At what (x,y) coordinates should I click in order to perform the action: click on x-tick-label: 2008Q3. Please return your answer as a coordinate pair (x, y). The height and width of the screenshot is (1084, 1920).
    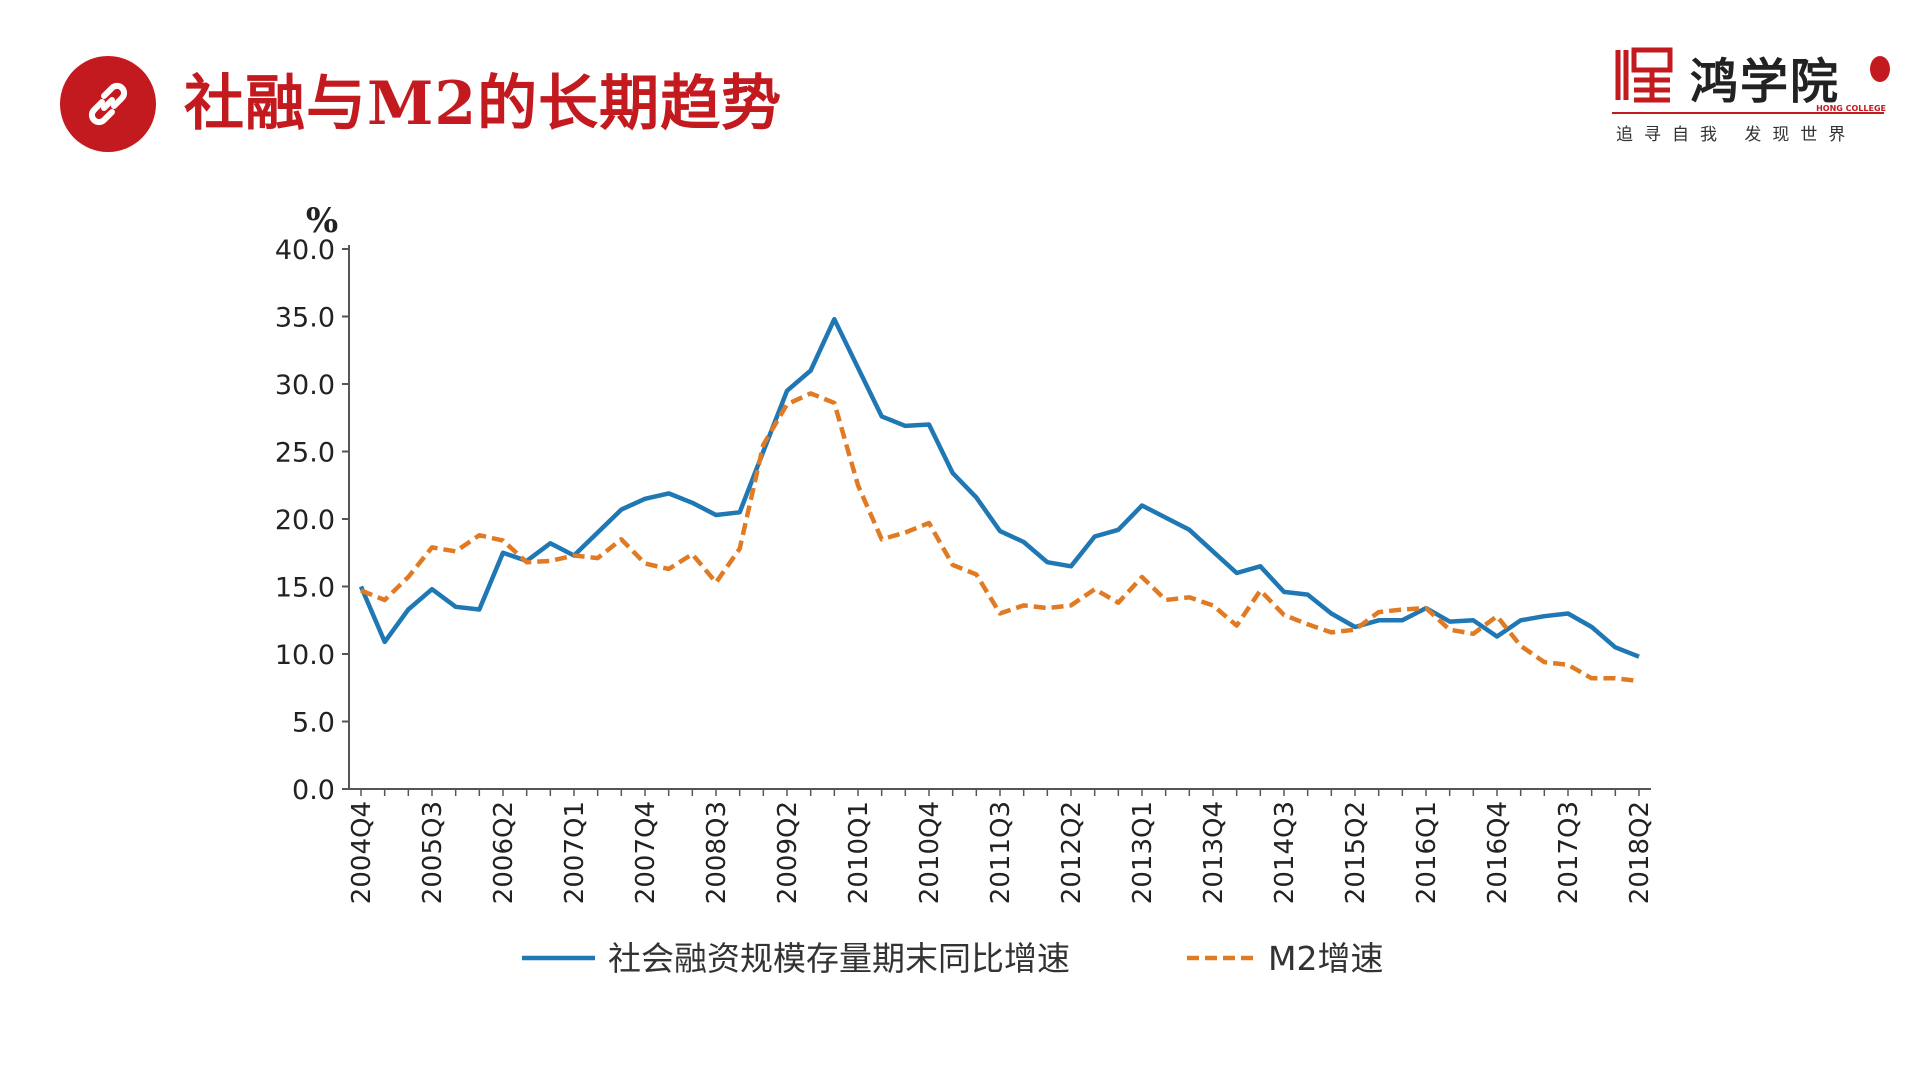
    Looking at the image, I should click on (717, 852).